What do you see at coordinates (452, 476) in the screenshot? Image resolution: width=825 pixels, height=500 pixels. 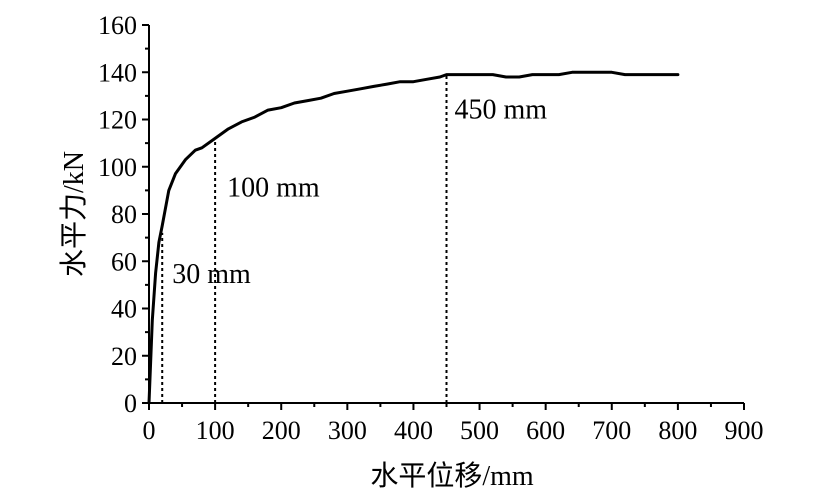 I see `x-axis-title: 水平位移/mm` at bounding box center [452, 476].